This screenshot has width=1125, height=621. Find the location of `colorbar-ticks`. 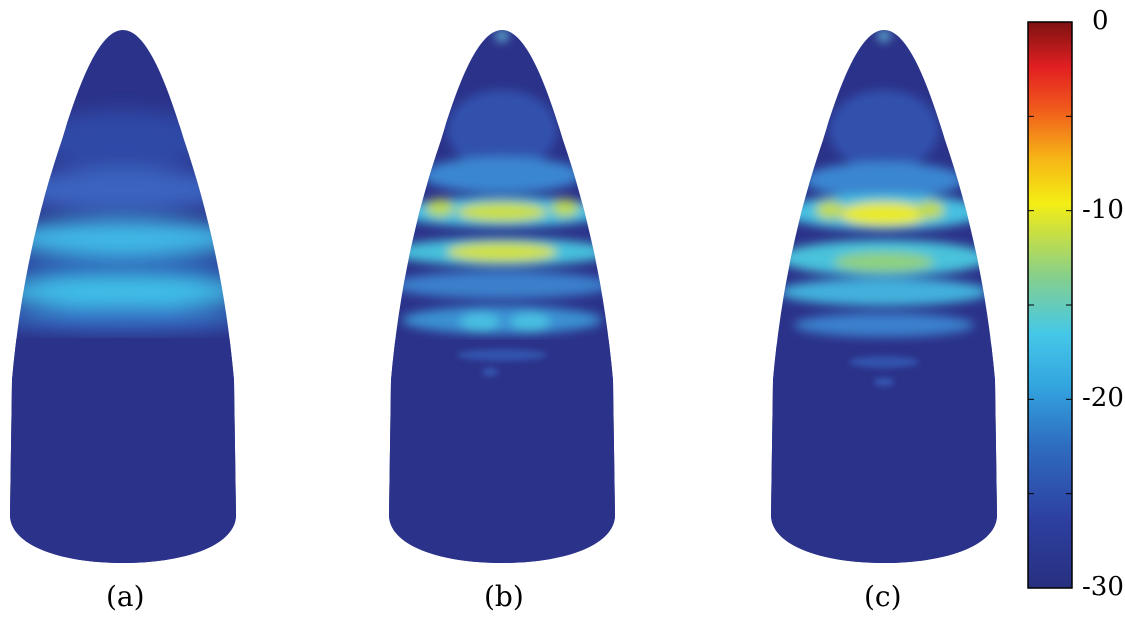

colorbar-ticks is located at coordinates (1050, 305).